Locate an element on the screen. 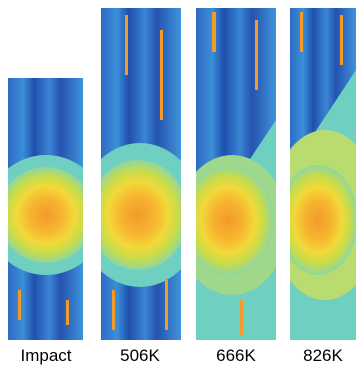 Image resolution: width=359 pixels, height=369 pixels. panel-label: Impact is located at coordinates (45, 355).